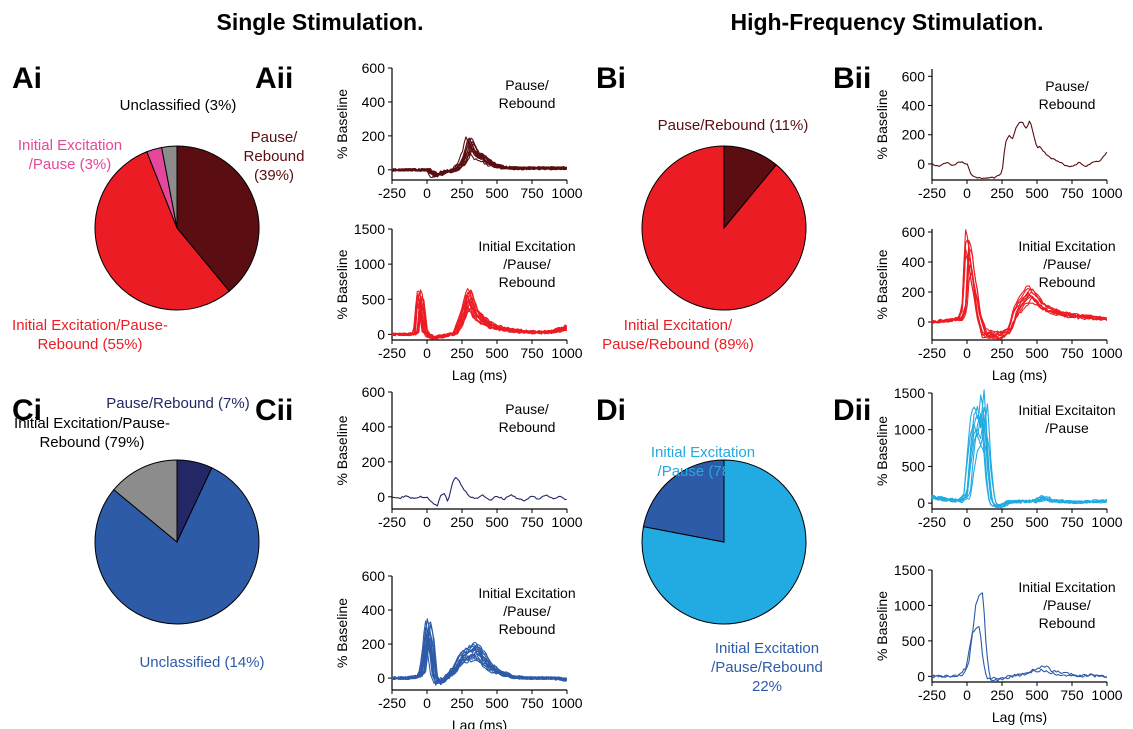 The image size is (1133, 729). What do you see at coordinates (909, 430) in the screenshot?
I see `y-tick-label: 1000` at bounding box center [909, 430].